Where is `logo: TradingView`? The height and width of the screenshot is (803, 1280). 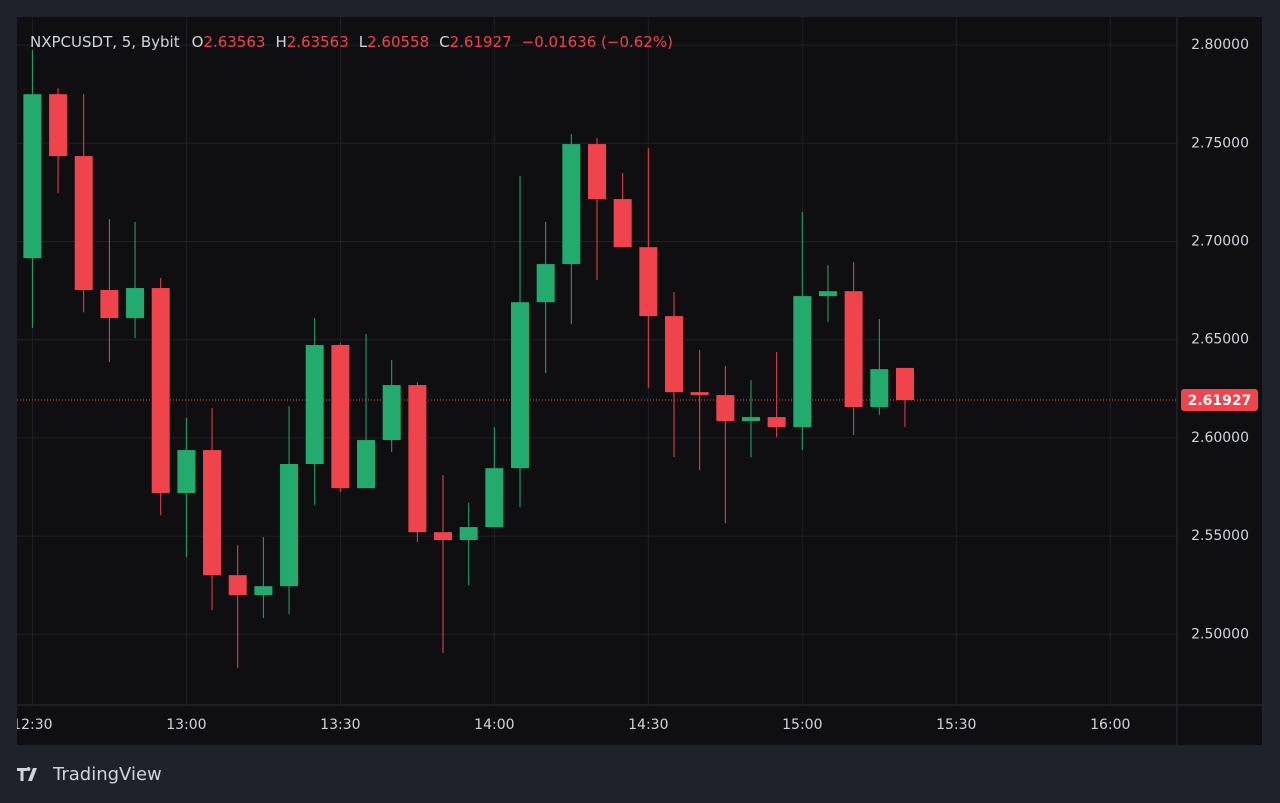 logo: TradingView is located at coordinates (89, 774).